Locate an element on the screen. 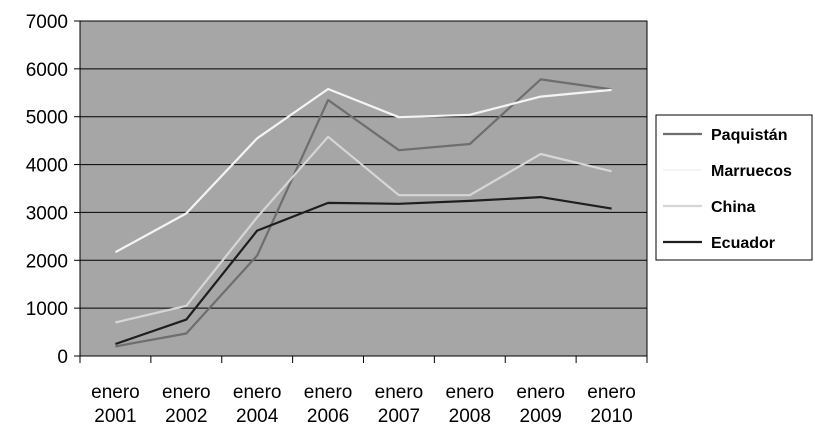 This screenshot has width=815, height=426. x-tick-label-line: 2001 is located at coordinates (115, 416).